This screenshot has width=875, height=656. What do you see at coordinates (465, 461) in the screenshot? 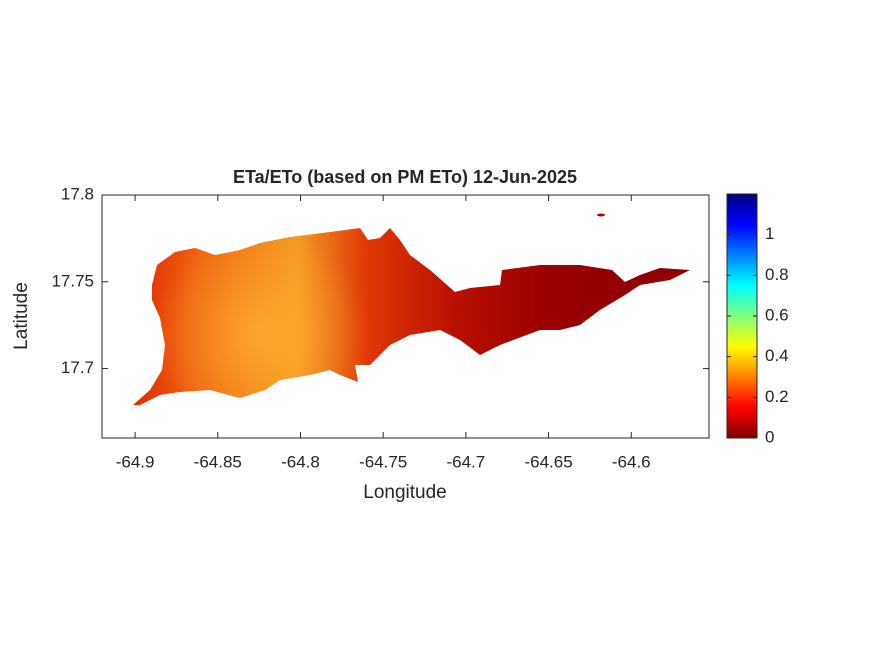
I see `x-tick-label: -64.7` at bounding box center [465, 461].